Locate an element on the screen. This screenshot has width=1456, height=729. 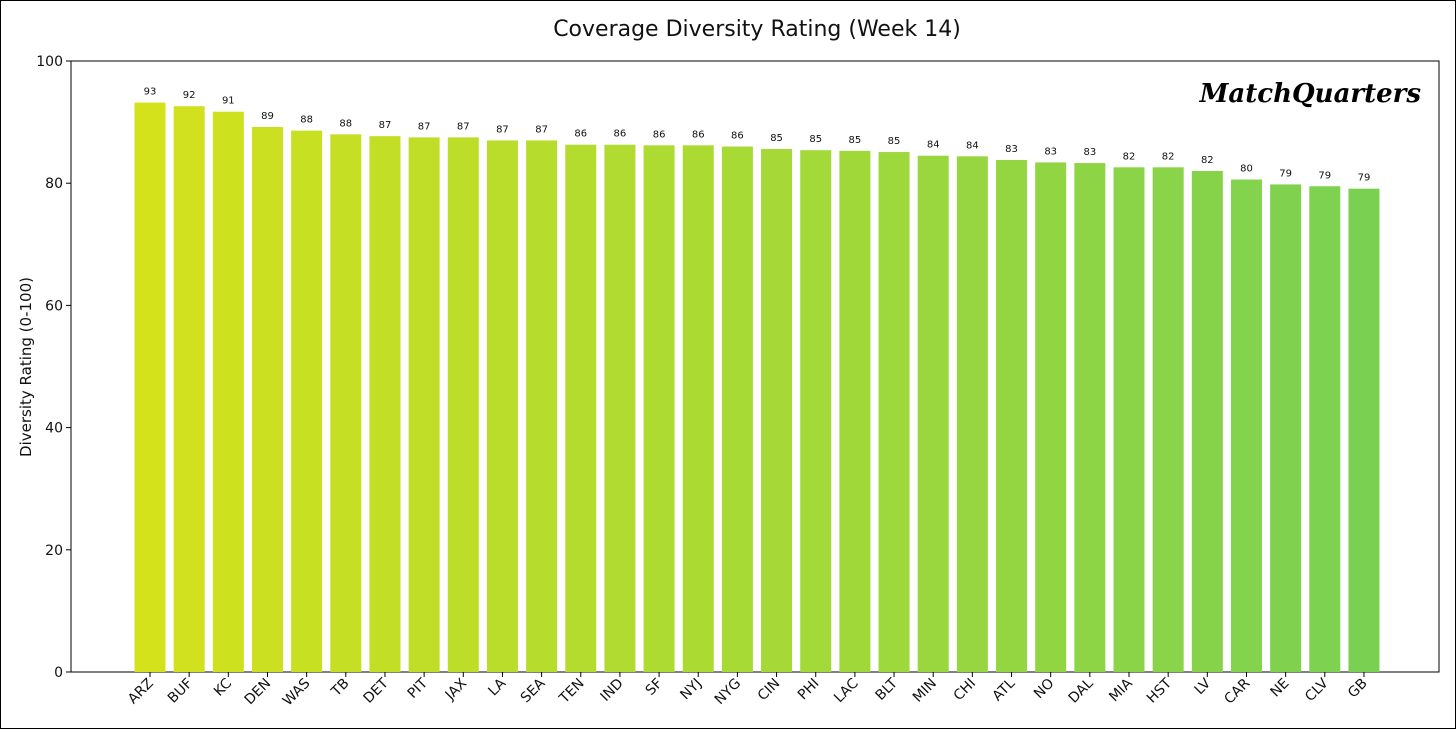
data-label-was: 88 is located at coordinates (306, 120).